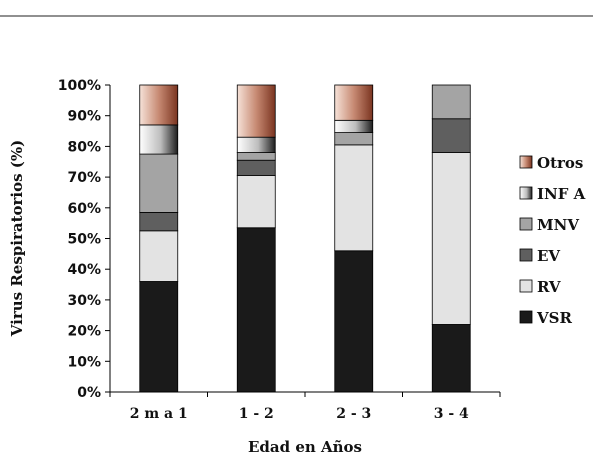 The height and width of the screenshot is (459, 593). What do you see at coordinates (305, 407) in the screenshot?
I see `x-ticks-group: 2 m a 1 1 - 2 2 - 3 3 - 4` at bounding box center [305, 407].